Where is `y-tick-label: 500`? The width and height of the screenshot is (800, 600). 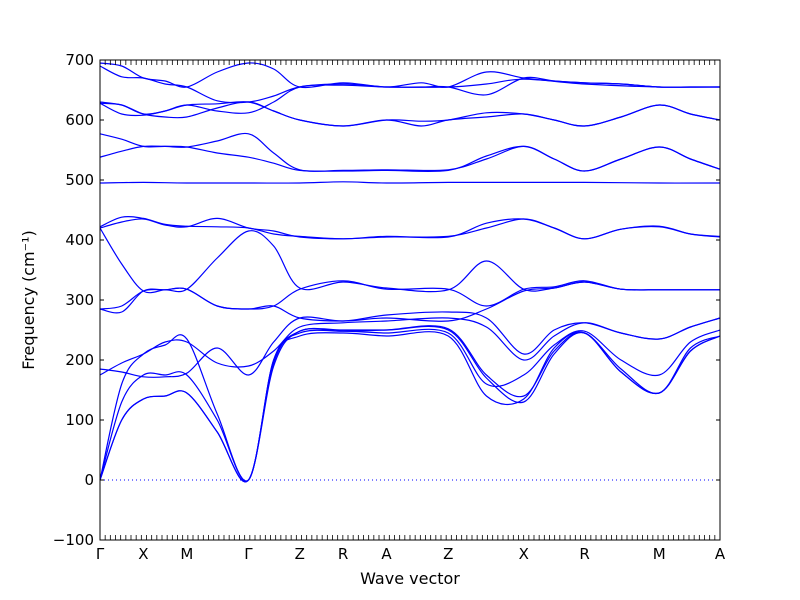
y-tick-label: 500 is located at coordinates (79, 180).